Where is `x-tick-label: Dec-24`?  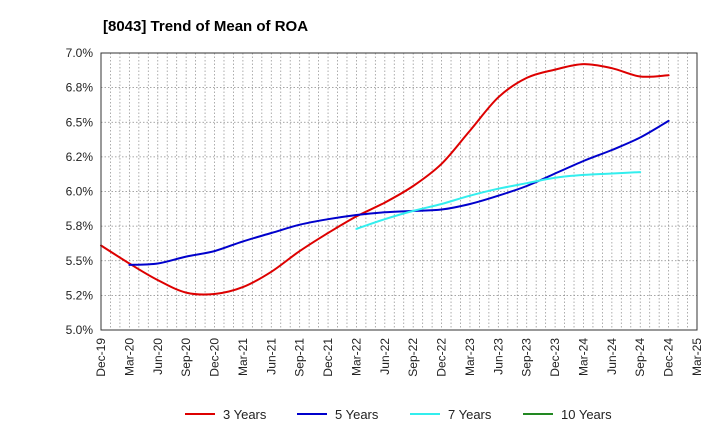 x-tick-label: Dec-24 is located at coordinates (669, 357).